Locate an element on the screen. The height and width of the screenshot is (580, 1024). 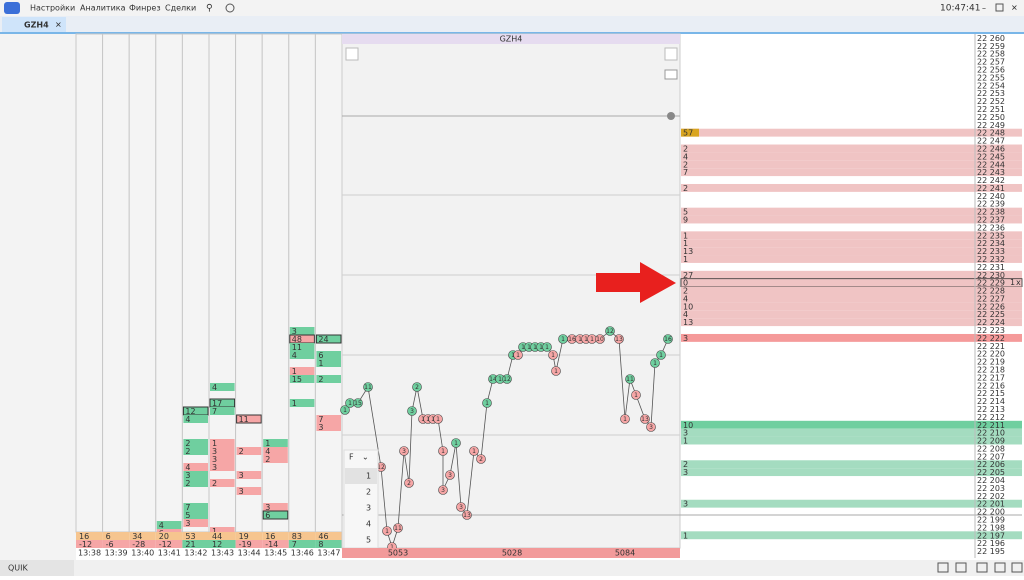
volume: 4 is located at coordinates (685, 314).